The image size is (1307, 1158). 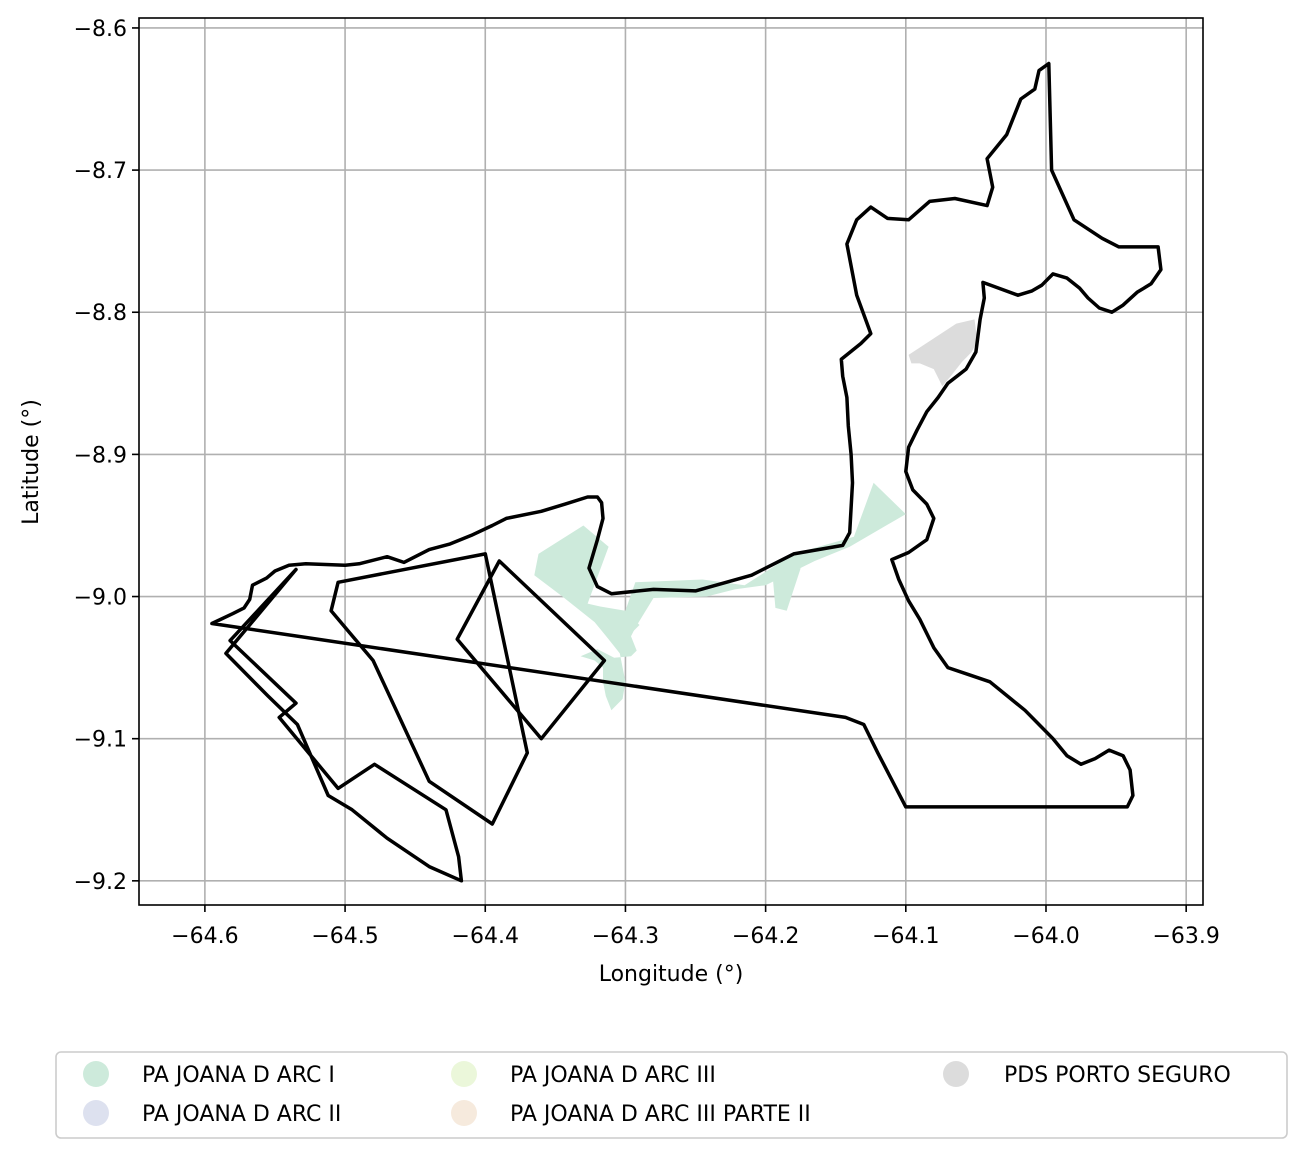 What do you see at coordinates (100, 882) in the screenshot?
I see `y-tick-label: −9.2` at bounding box center [100, 882].